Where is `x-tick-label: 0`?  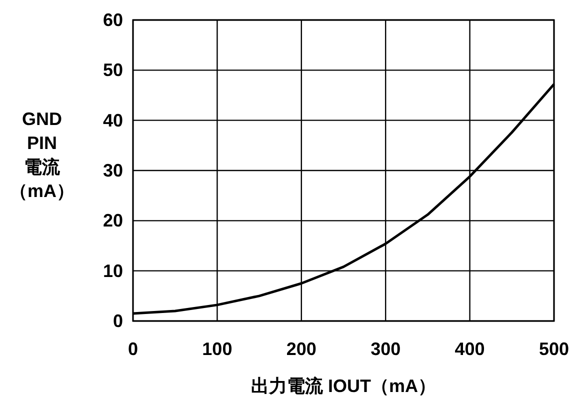
x-tick-label: 0 is located at coordinates (133, 349).